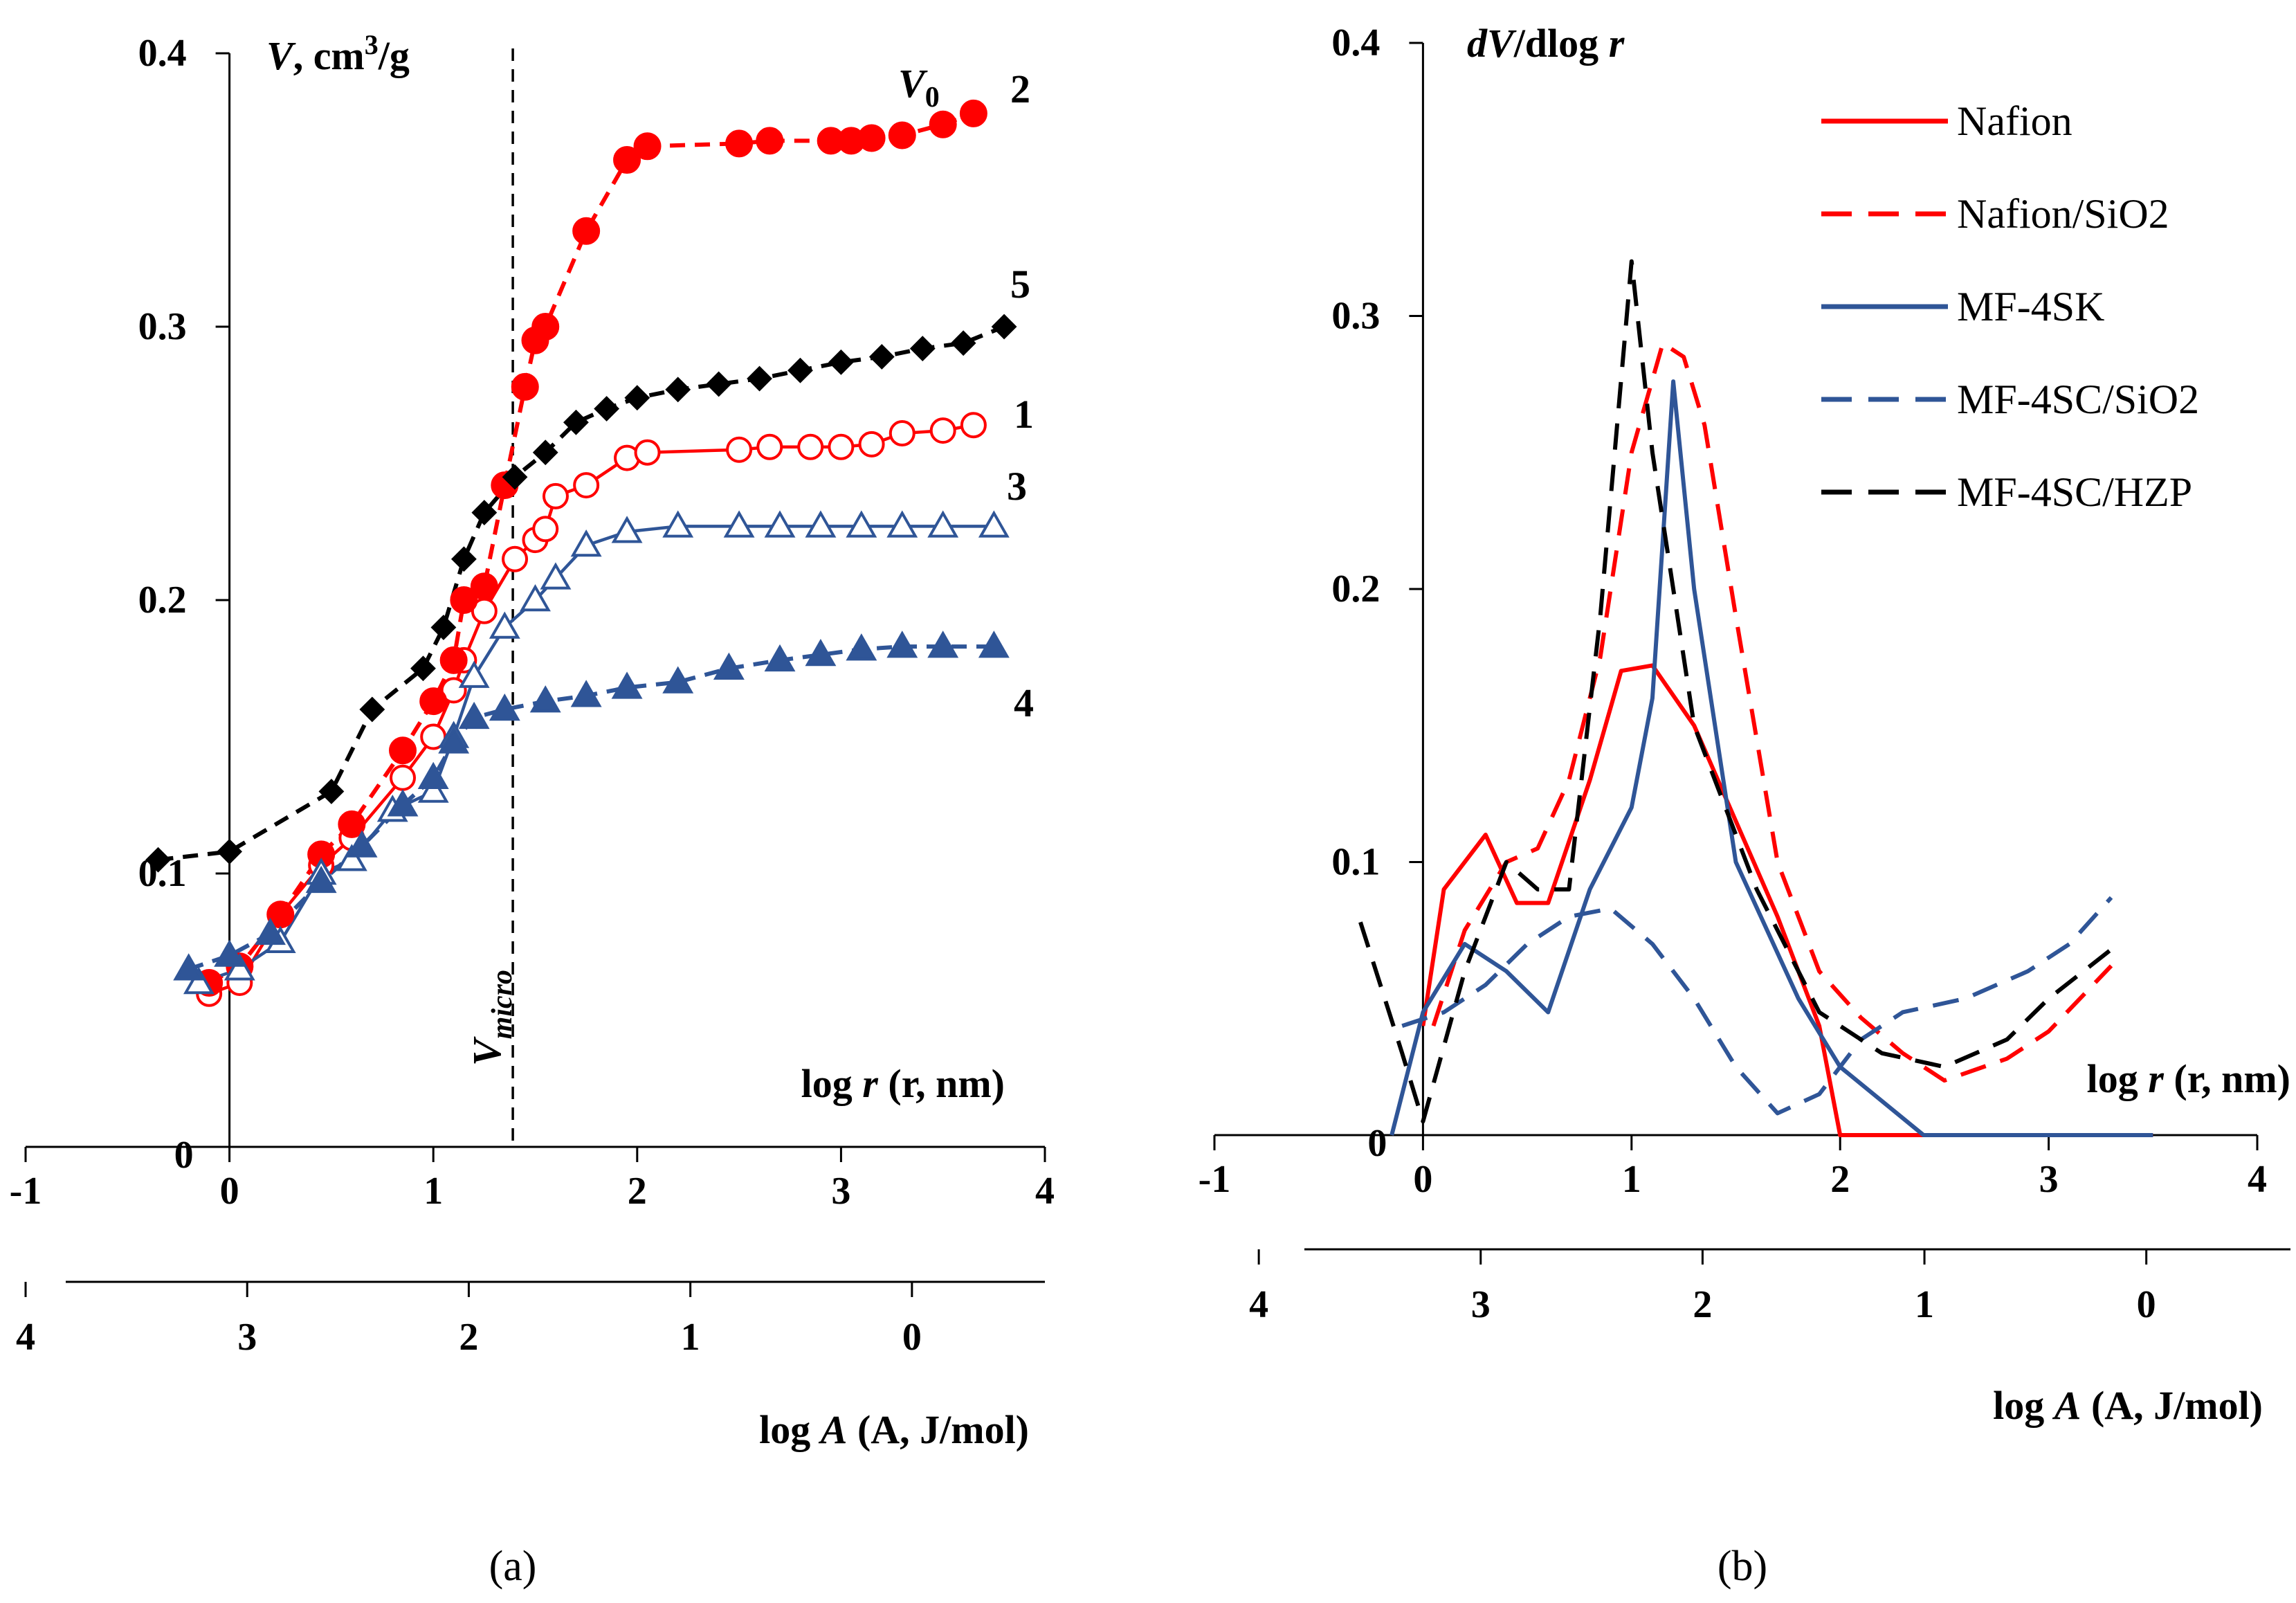 The height and width of the screenshot is (1603, 2296). I want to click on y-axis-title: V, cm3/g, so click(338, 53).